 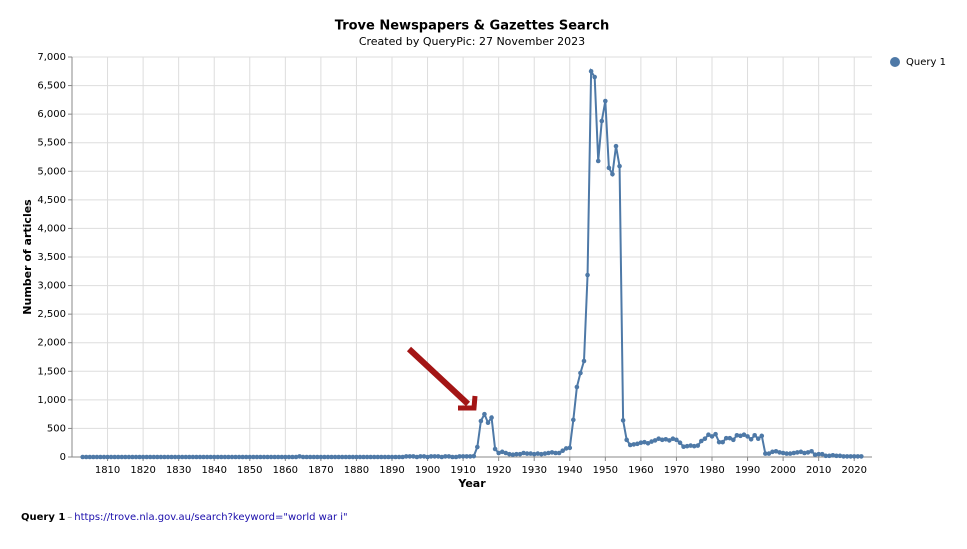 I want to click on y-tick-label: 4,500, so click(x=51, y=200).